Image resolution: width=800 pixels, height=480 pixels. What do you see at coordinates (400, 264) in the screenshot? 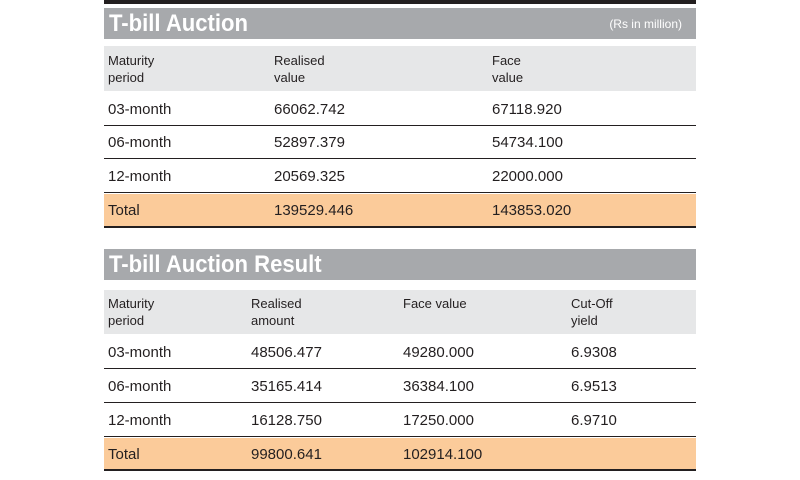
I see `result-title-bar: T-bill Auction Result` at bounding box center [400, 264].